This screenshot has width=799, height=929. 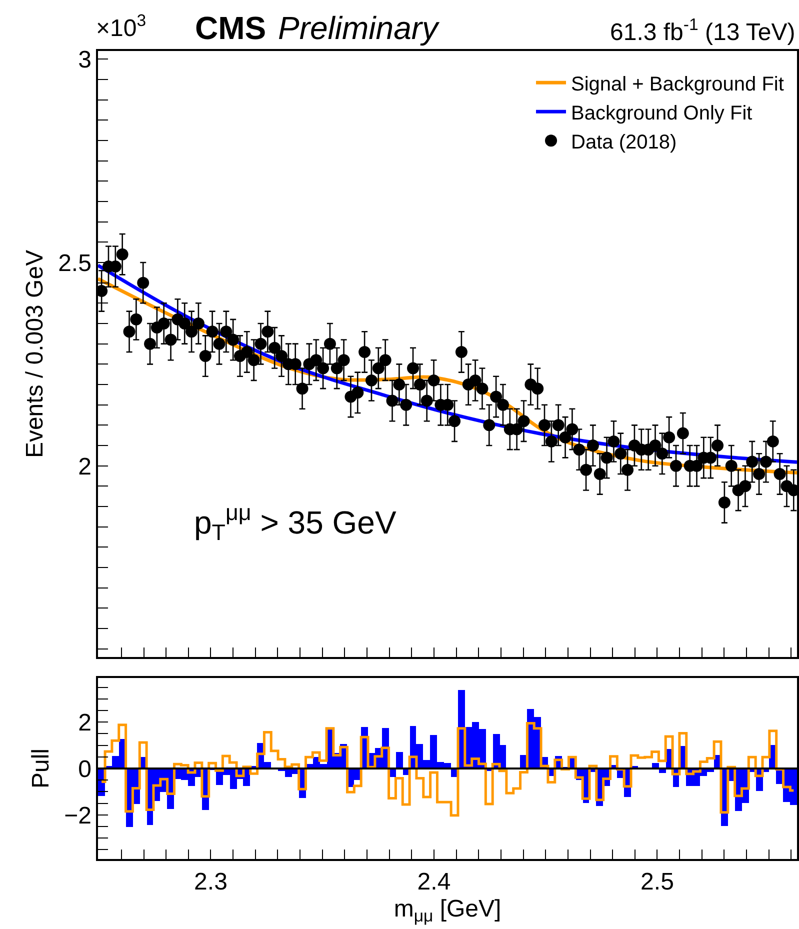 What do you see at coordinates (448, 911) in the screenshot?
I see `x-axis-title: m$_{μμ}$ [GeV]` at bounding box center [448, 911].